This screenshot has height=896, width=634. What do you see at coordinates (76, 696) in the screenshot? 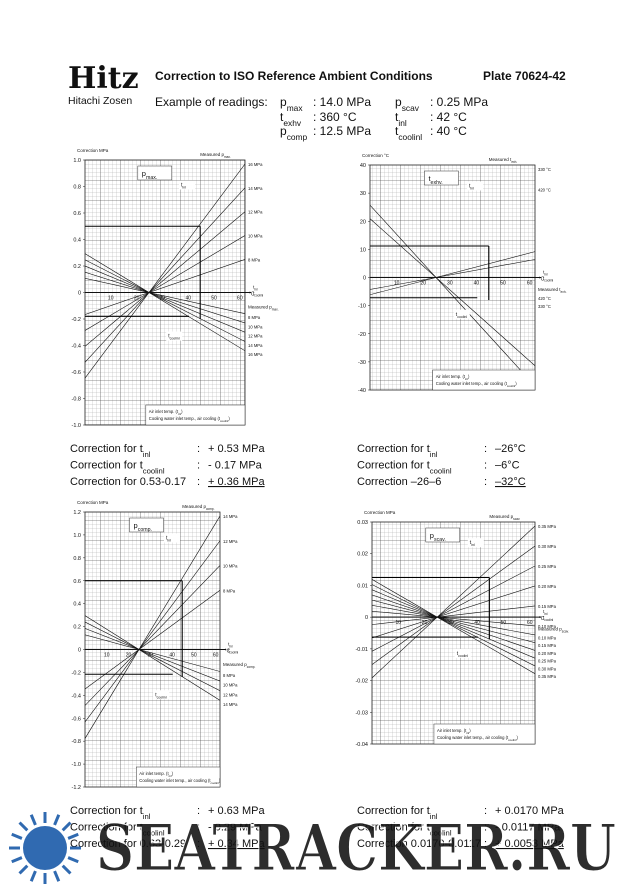
I see `y-tick-label: -0.4` at bounding box center [76, 696].